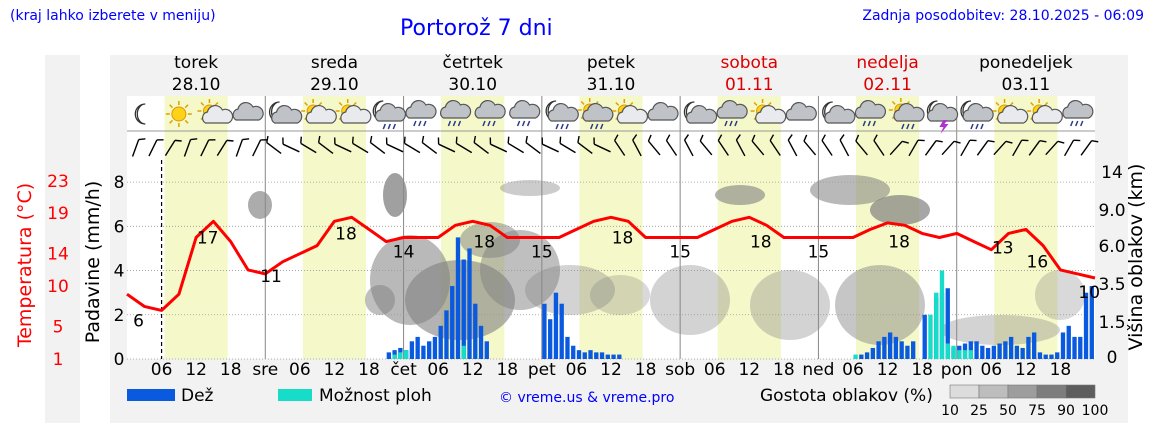 Image resolution: width=1152 pixels, height=443 pixels. What do you see at coordinates (25, 265) in the screenshot?
I see `temperature-axis-title: Temperatura (°C)` at bounding box center [25, 265].